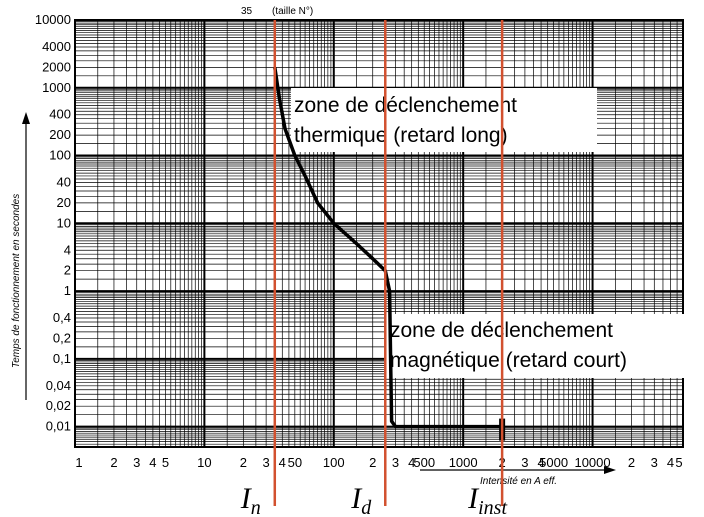 The image size is (704, 517). What do you see at coordinates (67, 290) in the screenshot?
I see `y-tick-label: 1` at bounding box center [67, 290].